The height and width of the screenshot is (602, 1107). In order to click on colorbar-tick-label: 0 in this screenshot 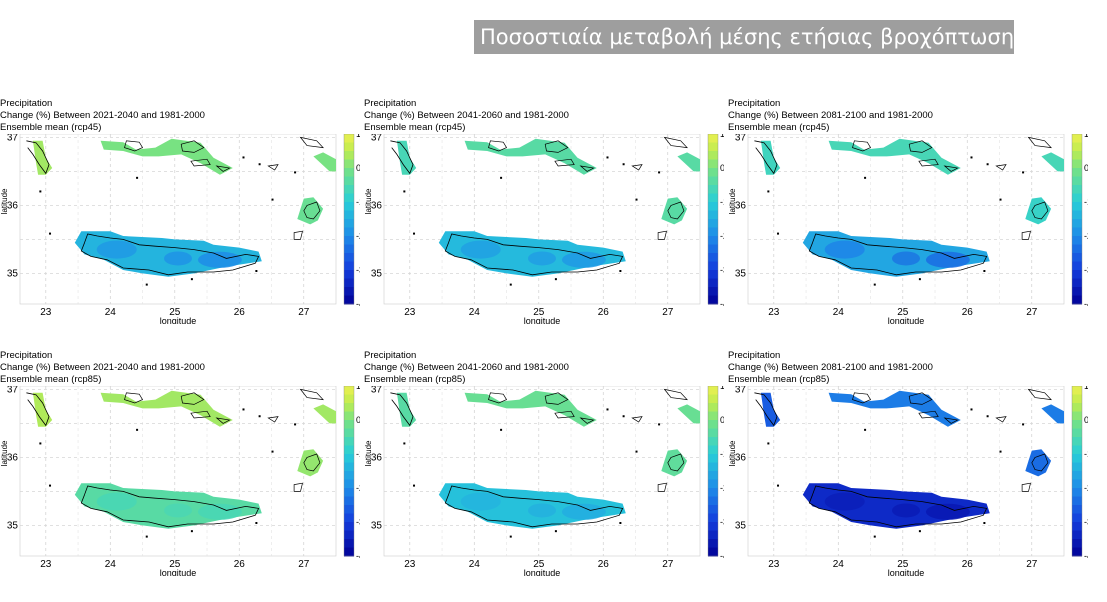, I will do `click(1086, 168)`.